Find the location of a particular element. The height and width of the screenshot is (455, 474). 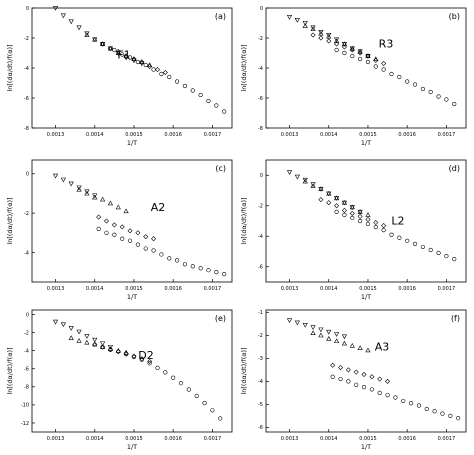

y-tick-label: -5 is located at coordinates (260, 405).